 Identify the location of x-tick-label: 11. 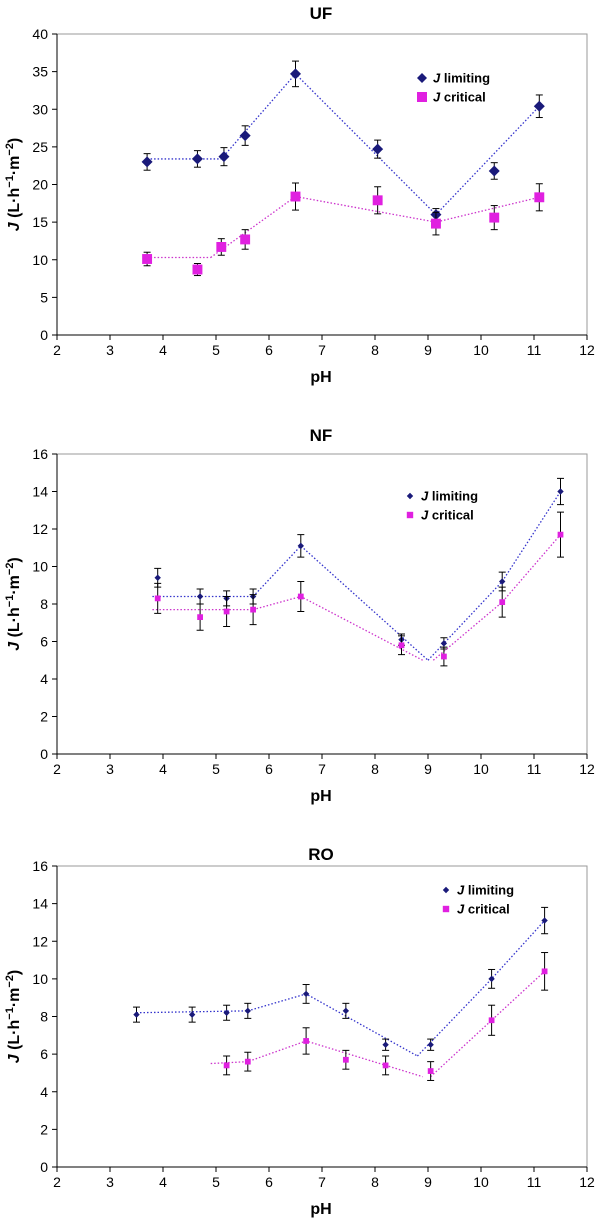
(534, 1182).